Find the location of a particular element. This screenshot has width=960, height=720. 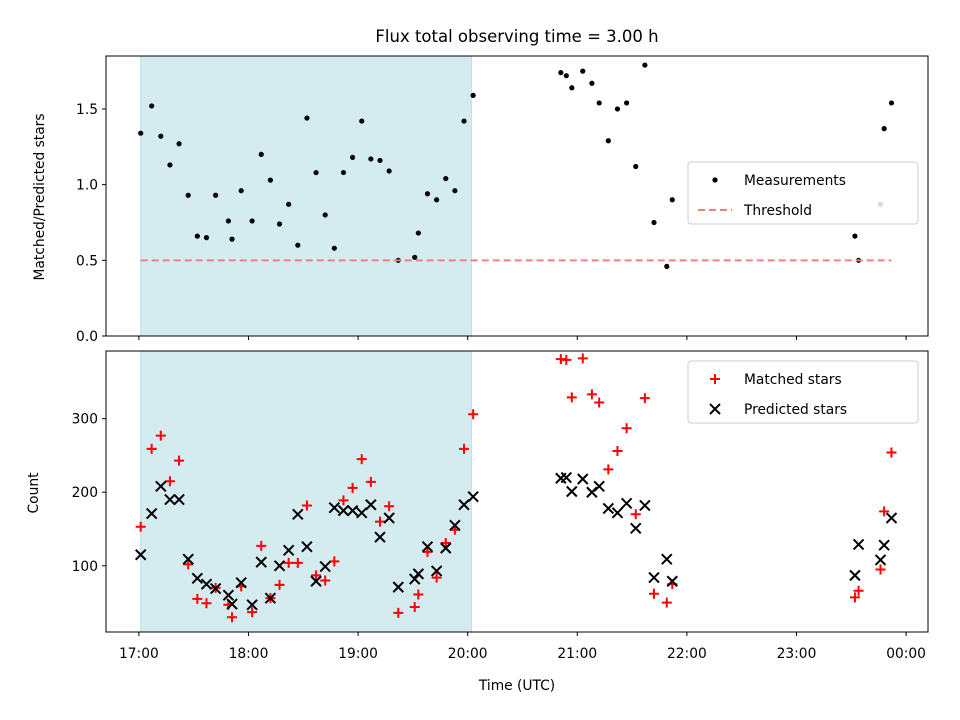

x-axis-label: Time (UTC) is located at coordinates (516, 686).